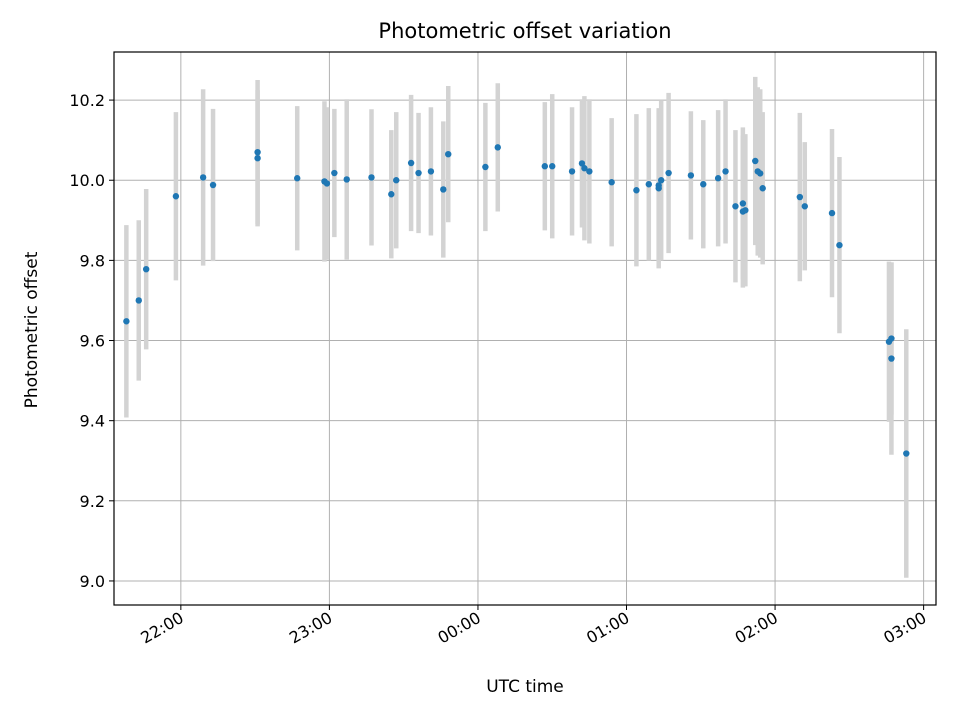  I want to click on x-axis-ticks: 22:00 23:00 00:00 01:00 02:00 03:00, so click(533, 626).